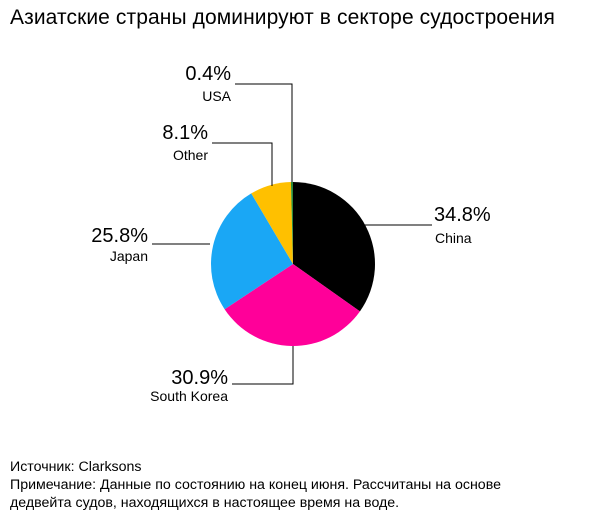  I want to click on slice-label-other: Other, so click(190, 155).